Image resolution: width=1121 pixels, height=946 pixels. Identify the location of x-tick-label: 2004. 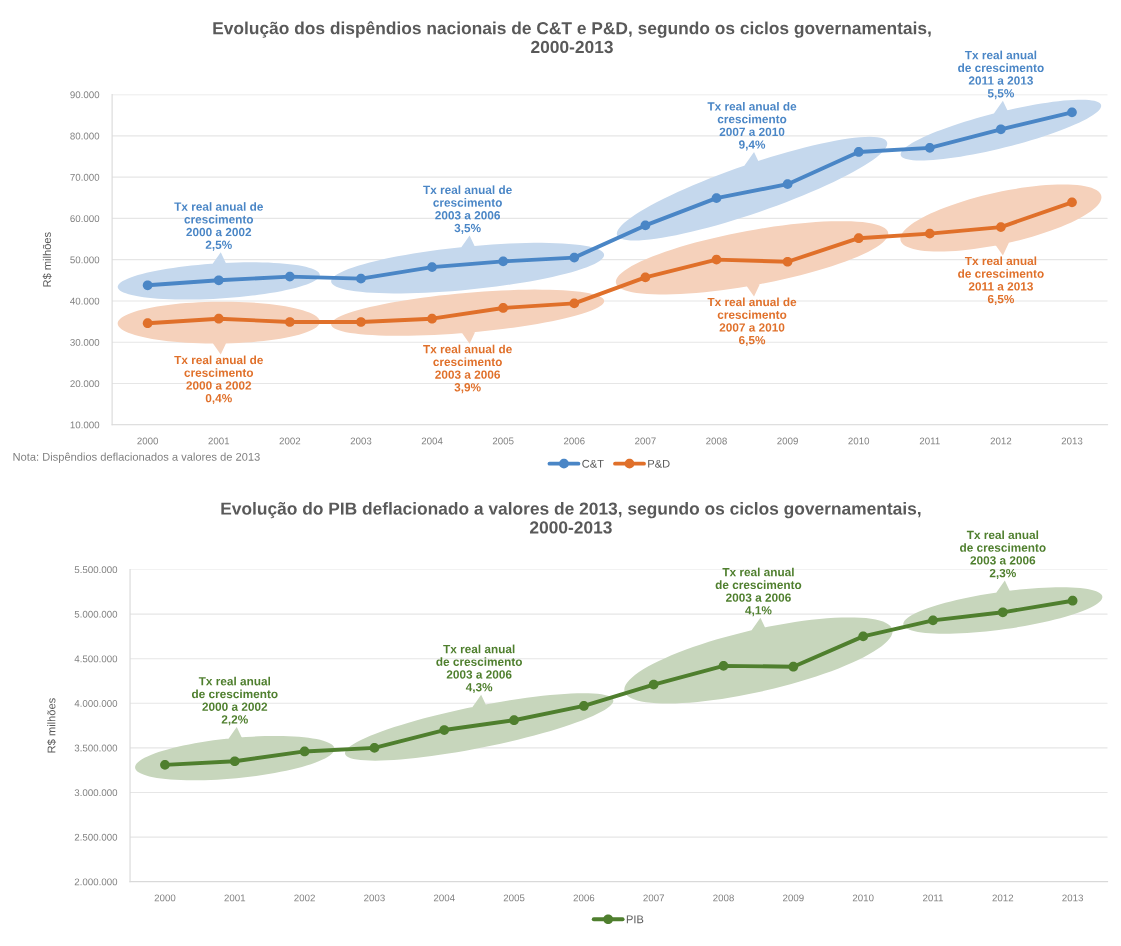
(432, 441).